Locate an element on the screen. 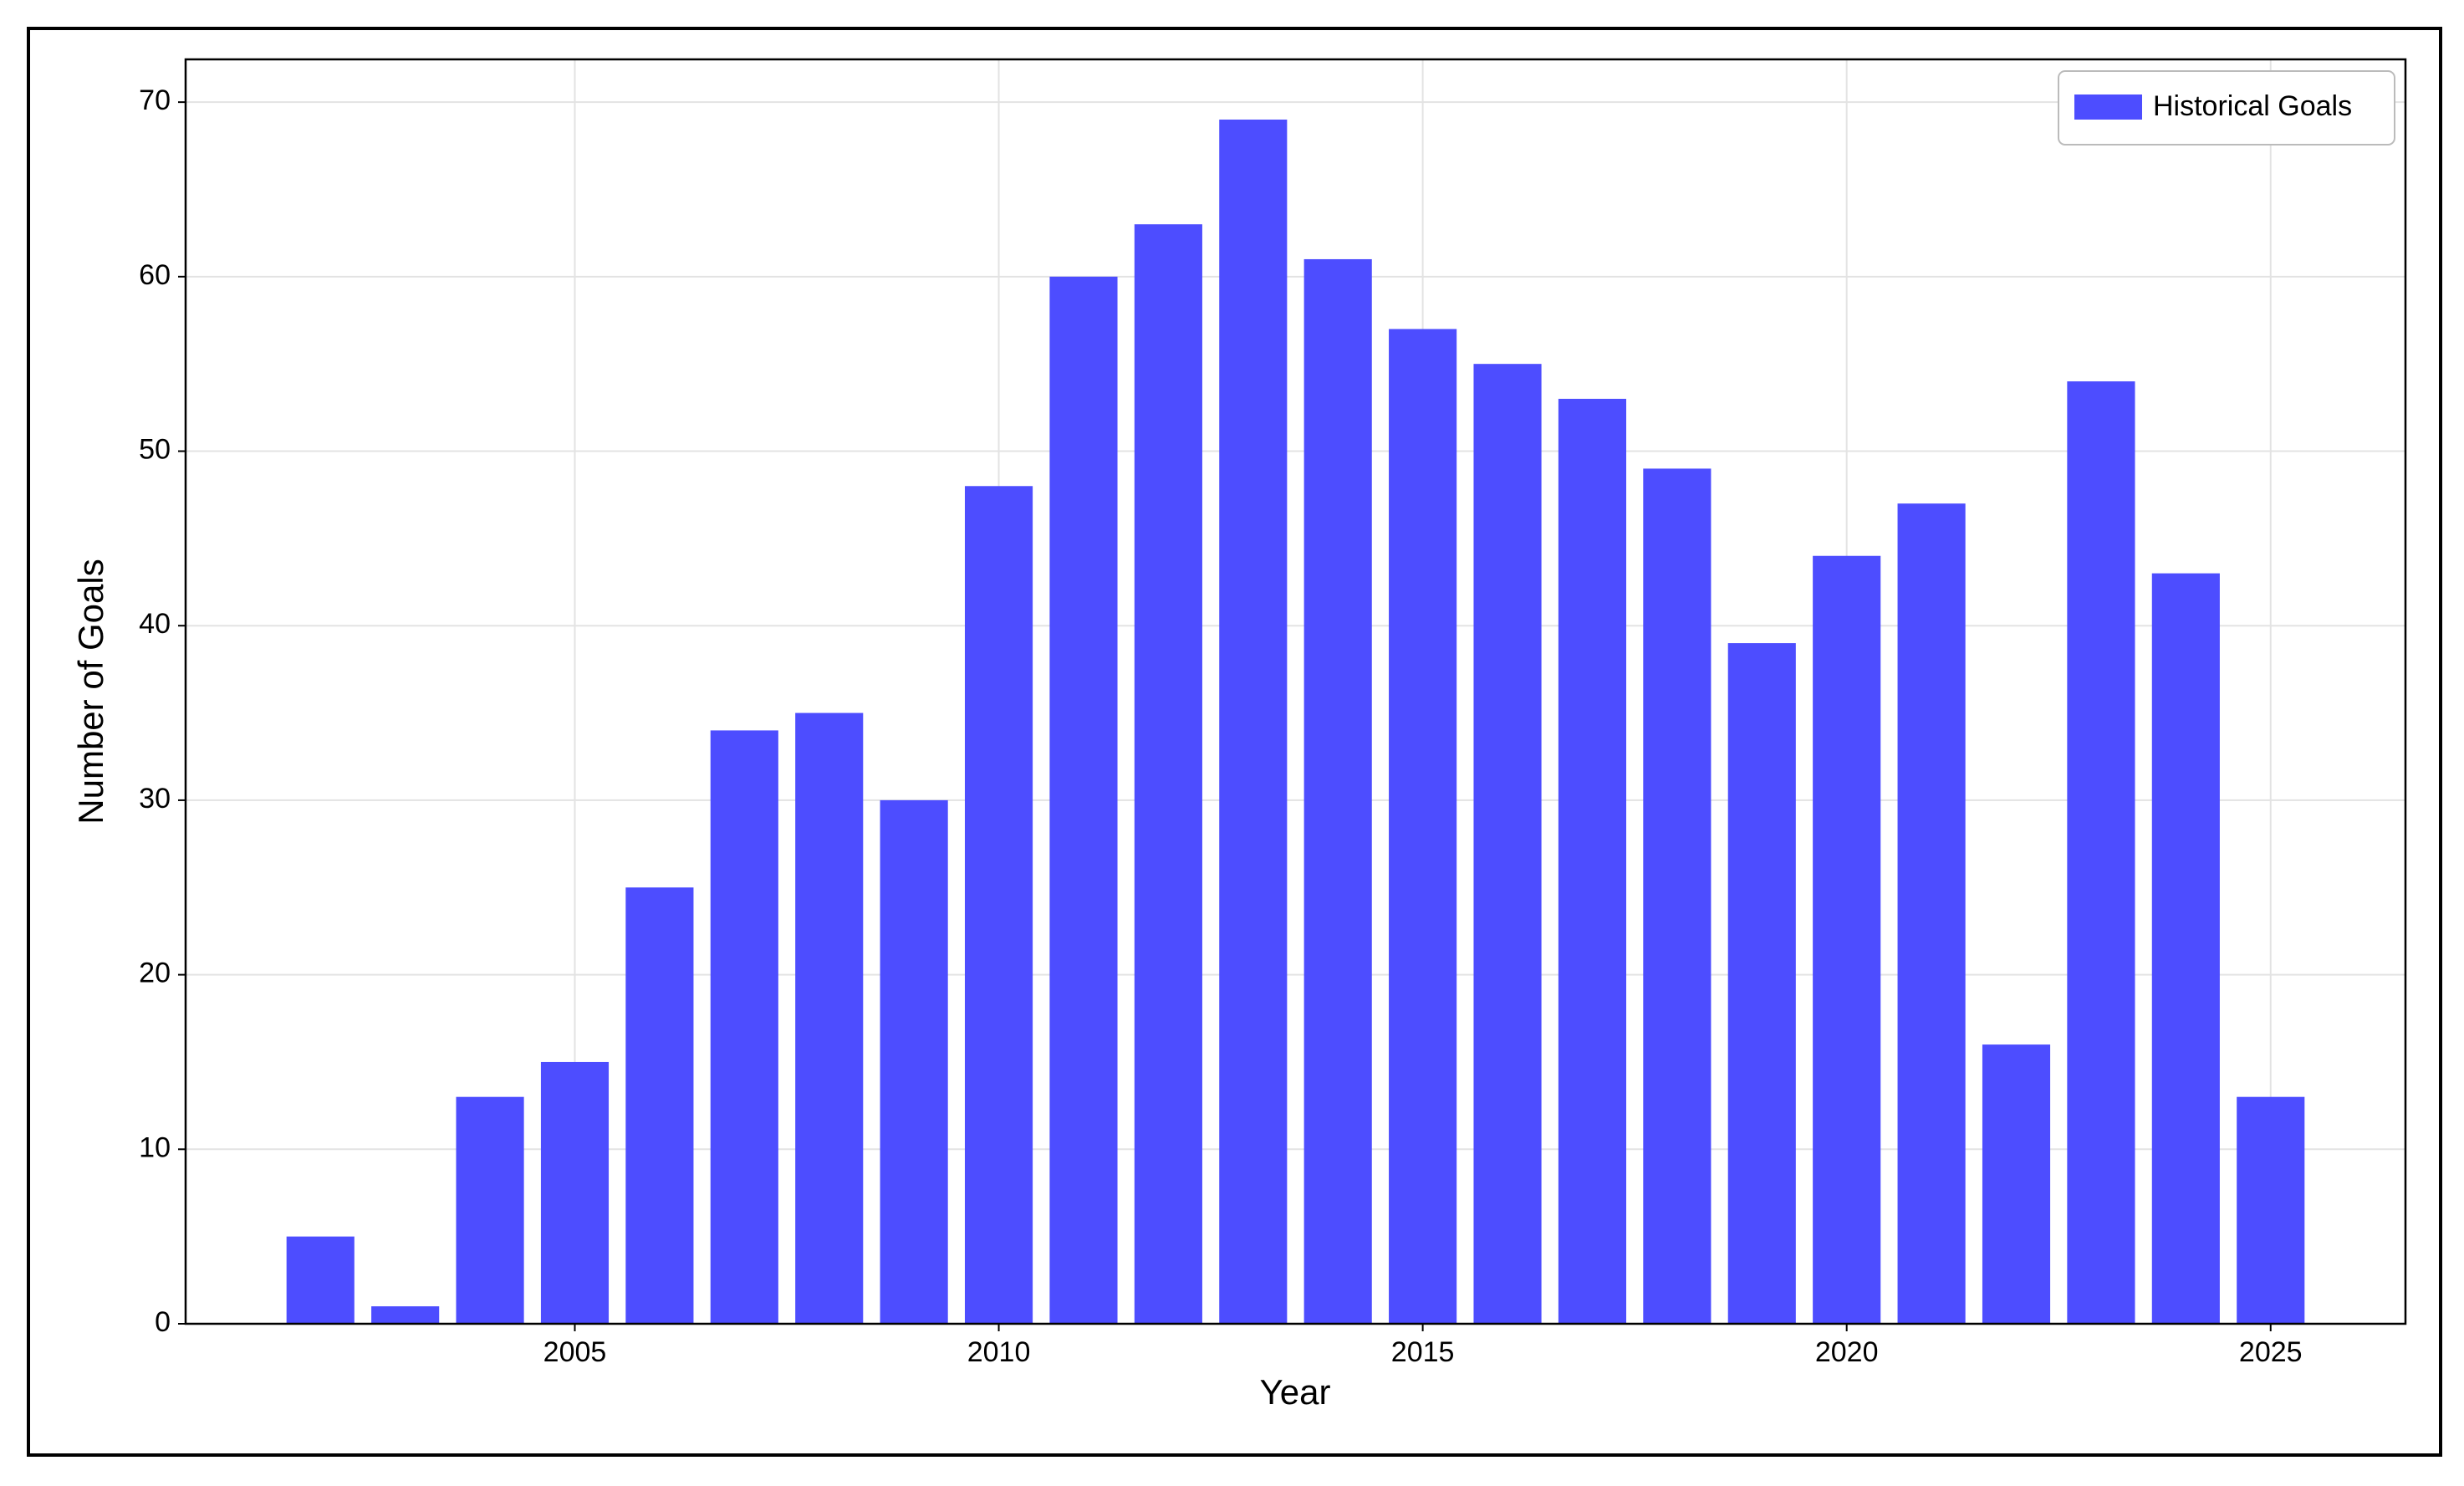 This screenshot has width=2464, height=1486. y-axis-label: Number of Goals is located at coordinates (90, 691).